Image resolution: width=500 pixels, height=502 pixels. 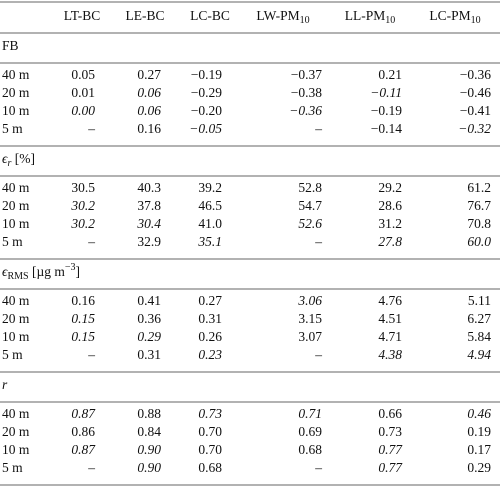 I want to click on cell: 32.9, so click(x=149, y=241).